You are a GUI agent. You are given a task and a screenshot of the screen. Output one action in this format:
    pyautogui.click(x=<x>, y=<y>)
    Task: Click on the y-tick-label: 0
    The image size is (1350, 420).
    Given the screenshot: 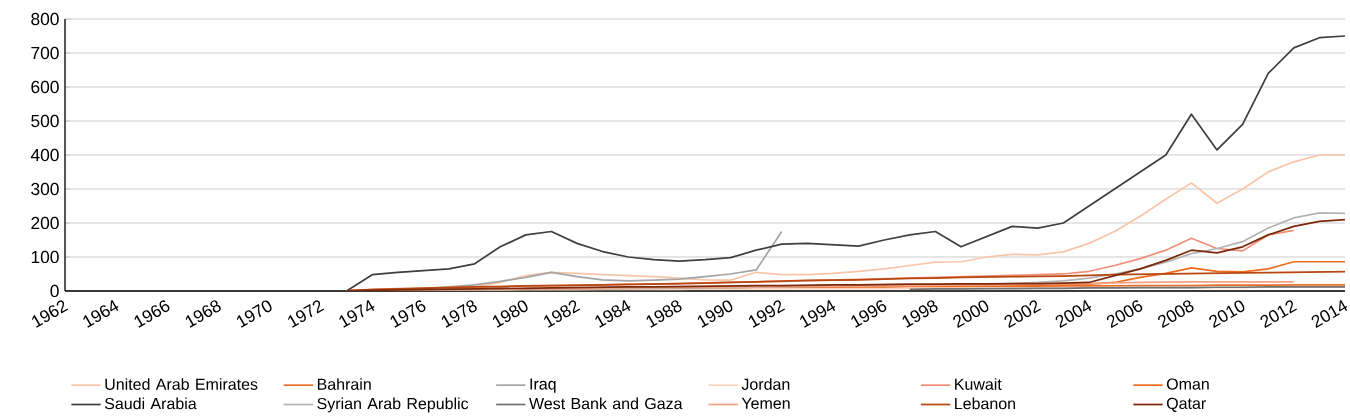 What is the action you would take?
    pyautogui.click(x=54, y=291)
    